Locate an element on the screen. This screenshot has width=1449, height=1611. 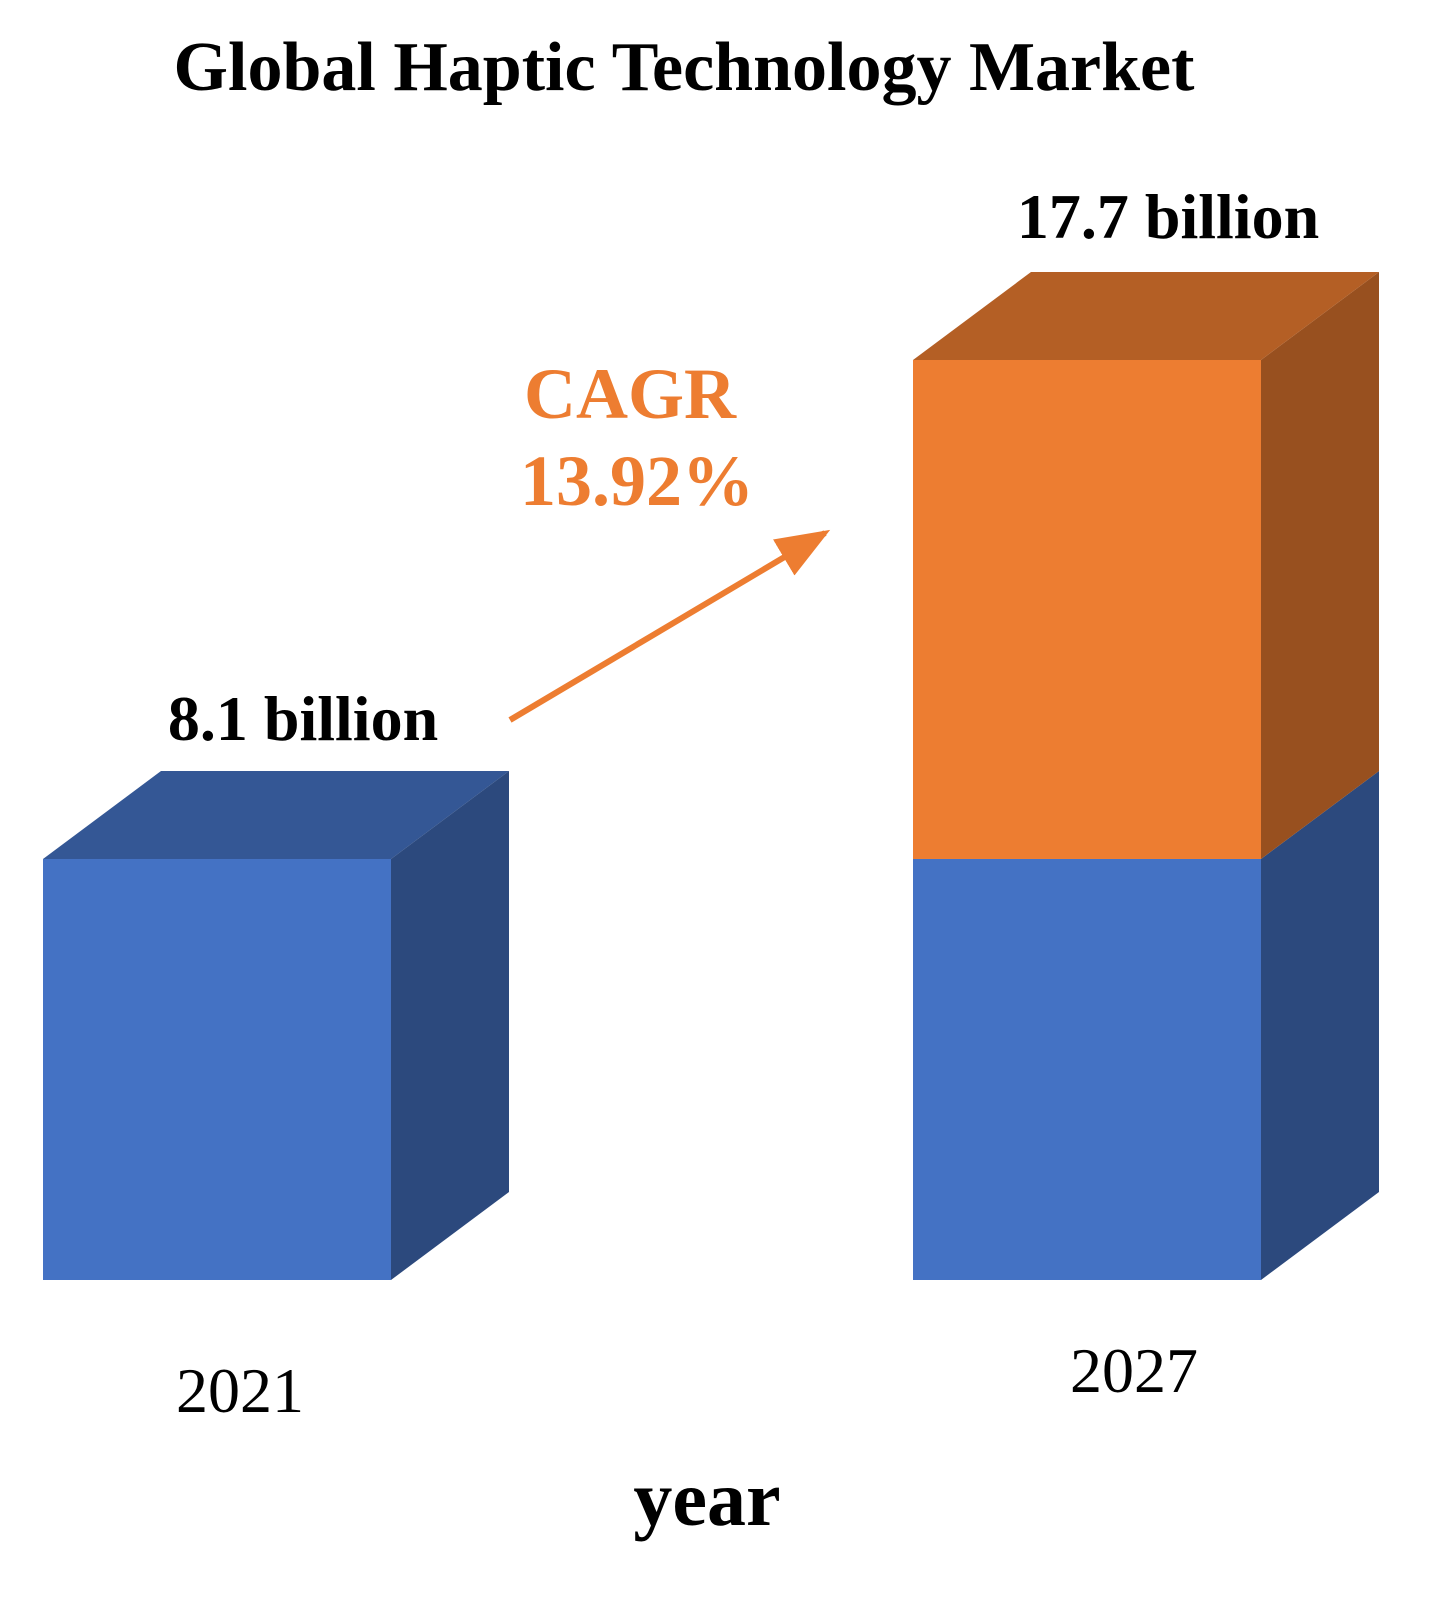
value-label-2027: 17.7 billion is located at coordinates (1168, 216).